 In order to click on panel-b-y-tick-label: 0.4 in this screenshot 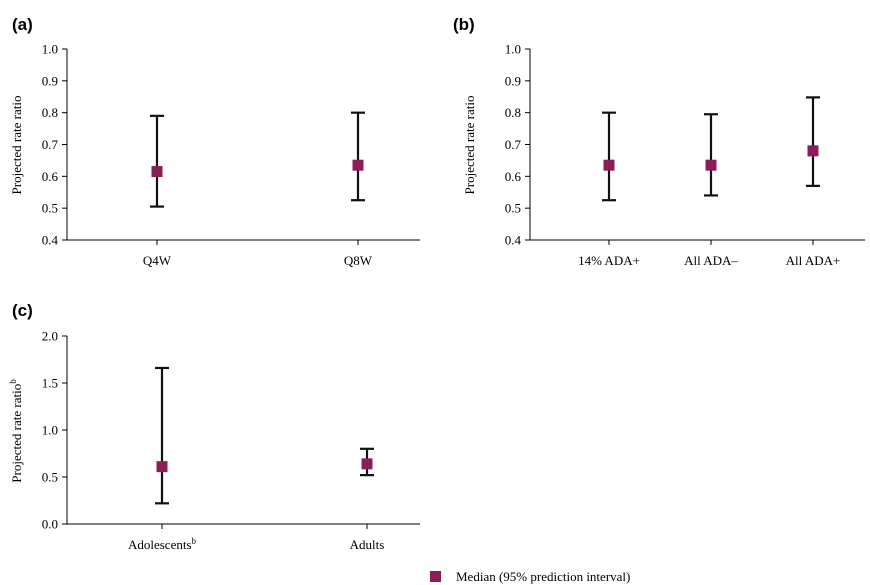, I will do `click(513, 240)`.